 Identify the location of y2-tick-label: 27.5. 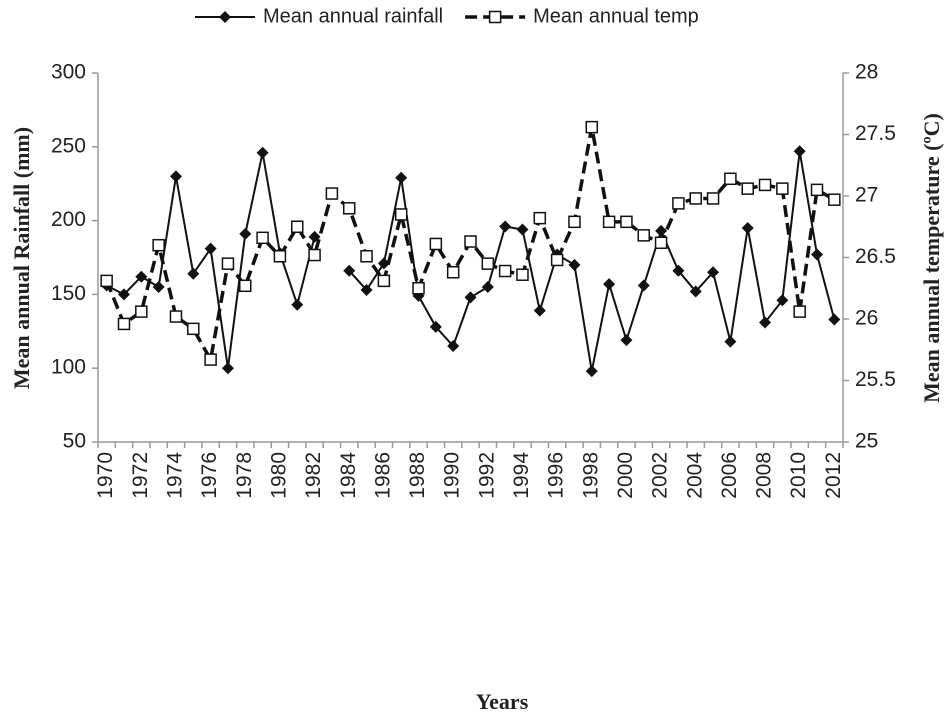
(875, 133).